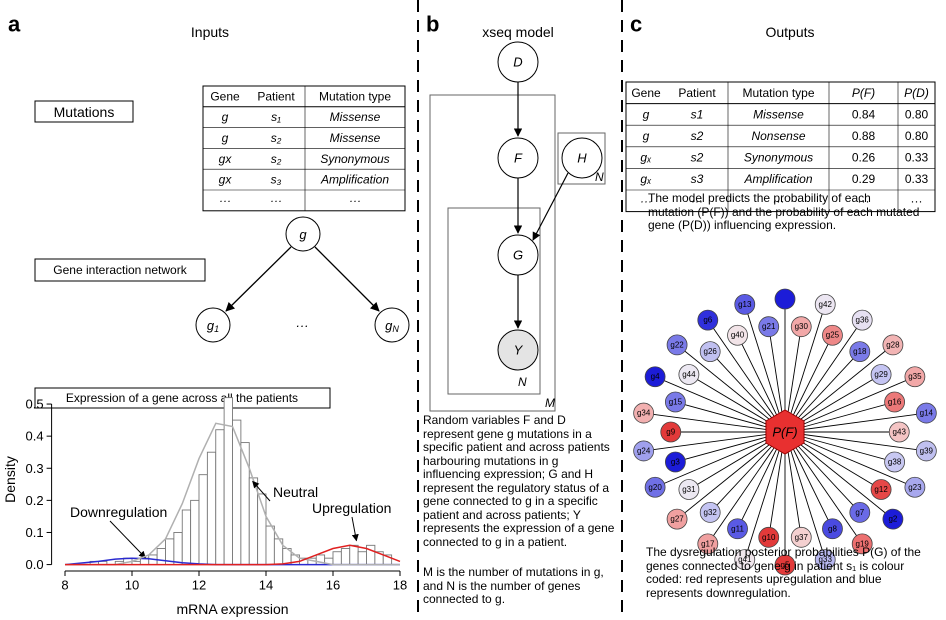  What do you see at coordinates (35, 532) in the screenshot?
I see `y-tick-label: 0.1` at bounding box center [35, 532].